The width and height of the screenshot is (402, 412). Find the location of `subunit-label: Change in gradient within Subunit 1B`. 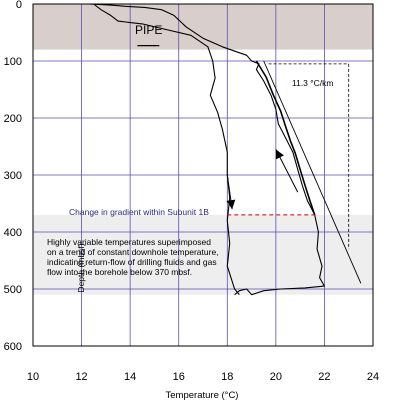

subunit-label: Change in gradient within Subunit 1B is located at coordinates (139, 212).